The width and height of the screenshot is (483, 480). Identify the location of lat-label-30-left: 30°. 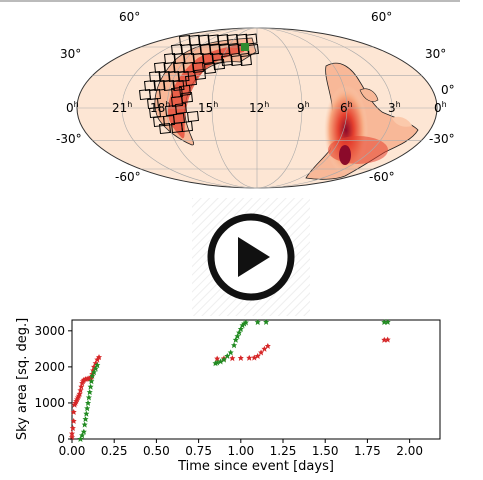
(70, 54).